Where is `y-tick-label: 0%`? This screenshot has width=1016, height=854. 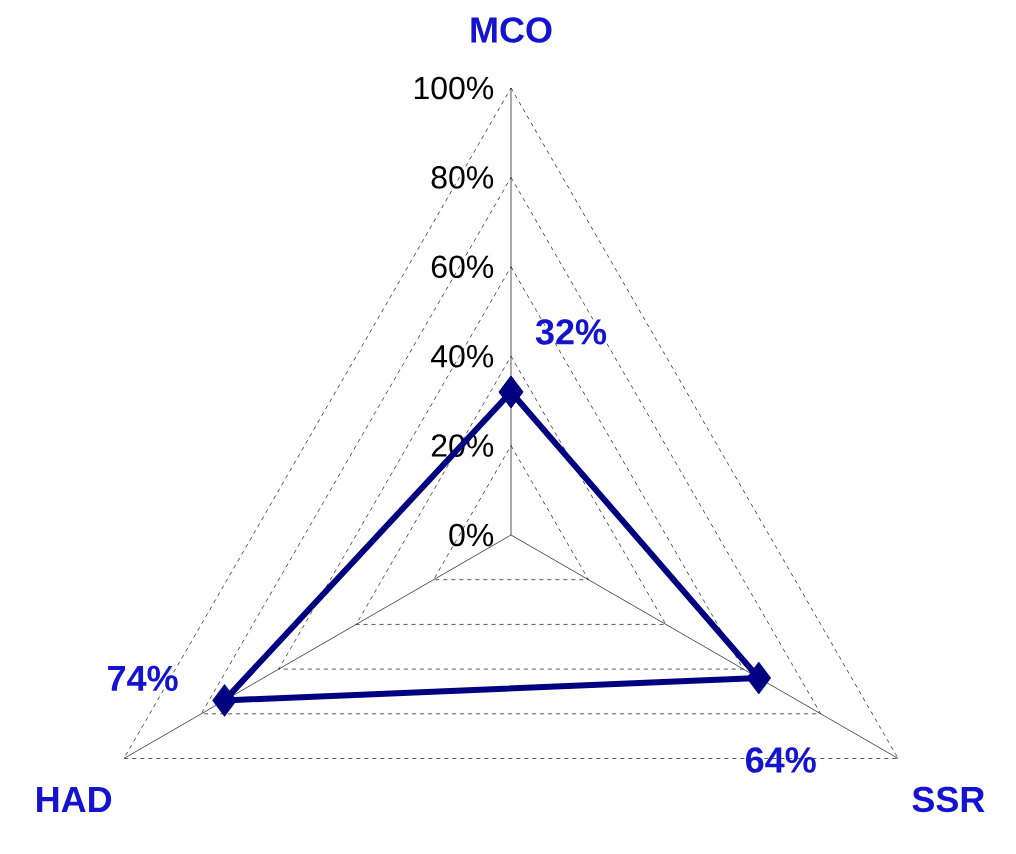
y-tick-label: 0% is located at coordinates (471, 535).